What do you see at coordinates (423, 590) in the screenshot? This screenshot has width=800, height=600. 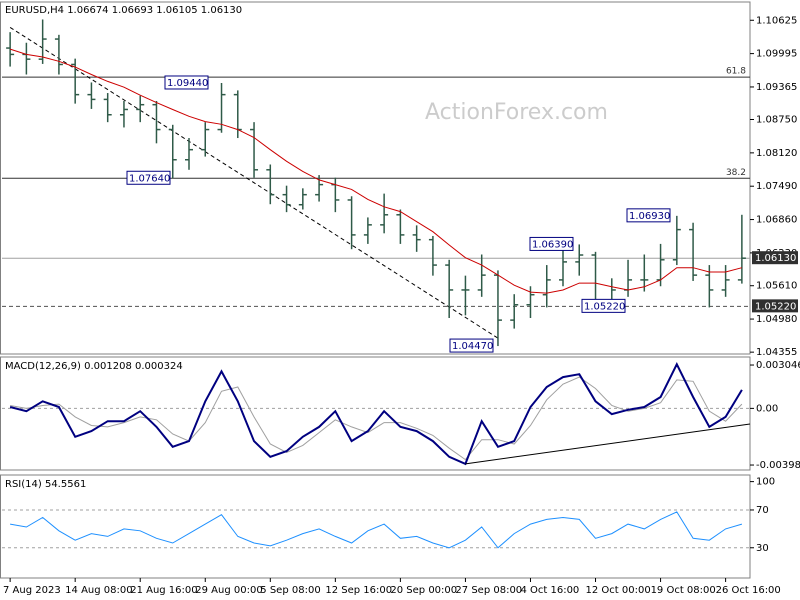 I see `x-tick-label: 20 Sep 00:00` at bounding box center [423, 590].